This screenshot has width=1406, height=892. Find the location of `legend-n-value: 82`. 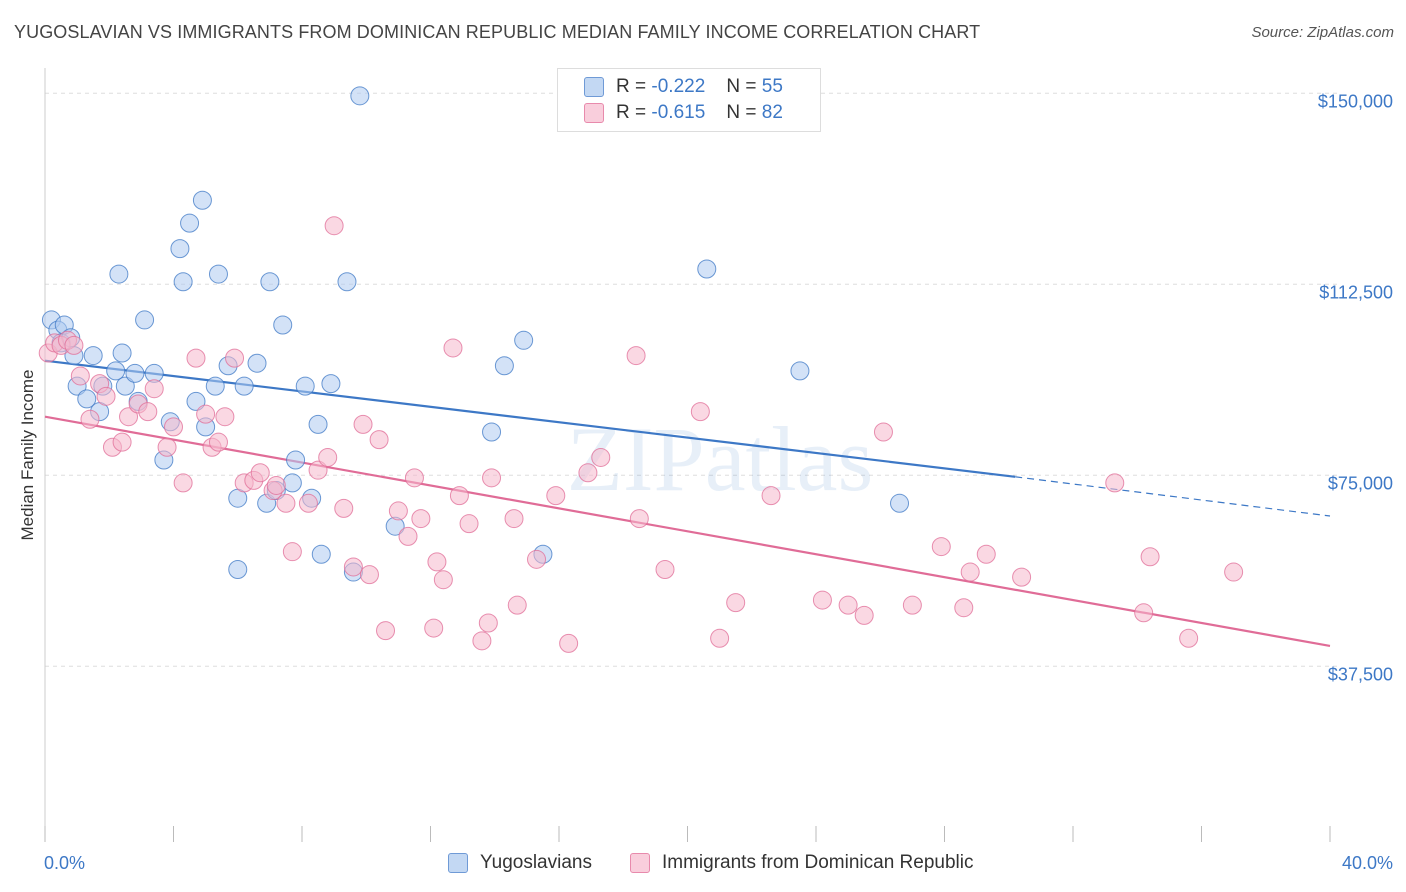

legend-n-value: 82 is located at coordinates (772, 112).